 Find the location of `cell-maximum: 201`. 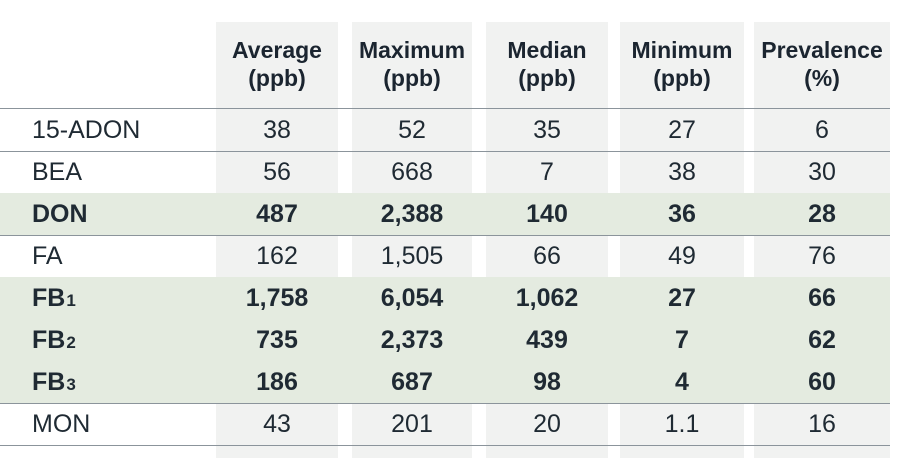

cell-maximum: 201 is located at coordinates (412, 423).